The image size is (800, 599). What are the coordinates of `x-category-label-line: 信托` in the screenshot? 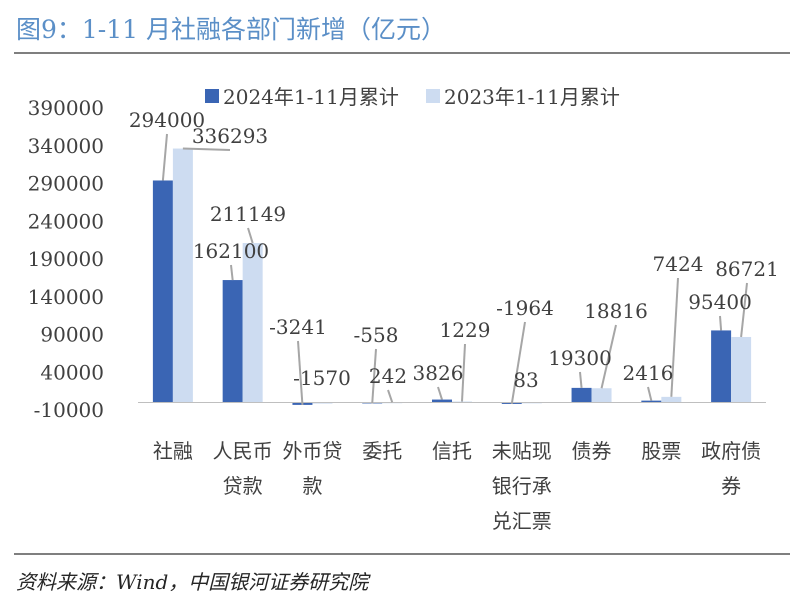 It's located at (452, 451).